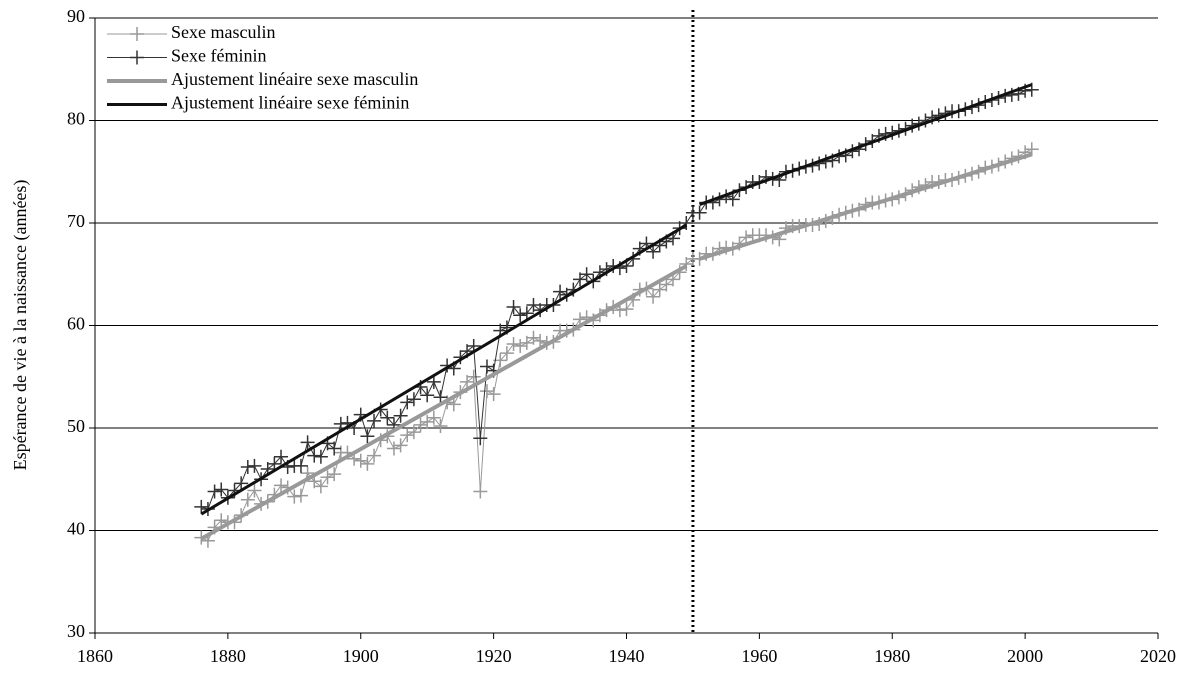 The width and height of the screenshot is (1184, 683). Describe the element at coordinates (228, 656) in the screenshot. I see `x-tick-label: 1880` at that location.